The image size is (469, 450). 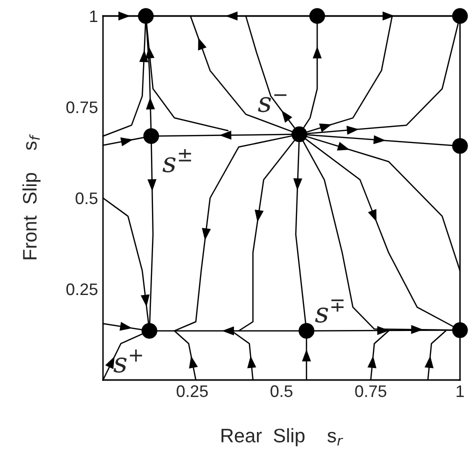 I want to click on x-tick-label: 0.75, so click(x=370, y=391).